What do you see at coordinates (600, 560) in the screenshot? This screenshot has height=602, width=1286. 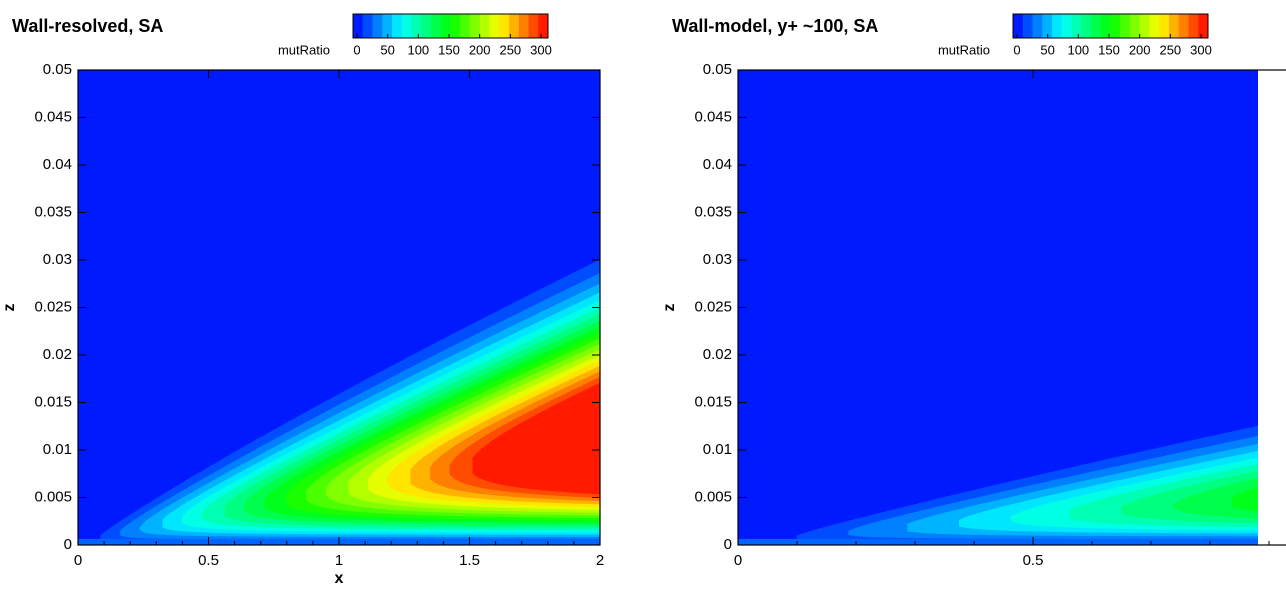 I see `x-tick-label: 2` at bounding box center [600, 560].